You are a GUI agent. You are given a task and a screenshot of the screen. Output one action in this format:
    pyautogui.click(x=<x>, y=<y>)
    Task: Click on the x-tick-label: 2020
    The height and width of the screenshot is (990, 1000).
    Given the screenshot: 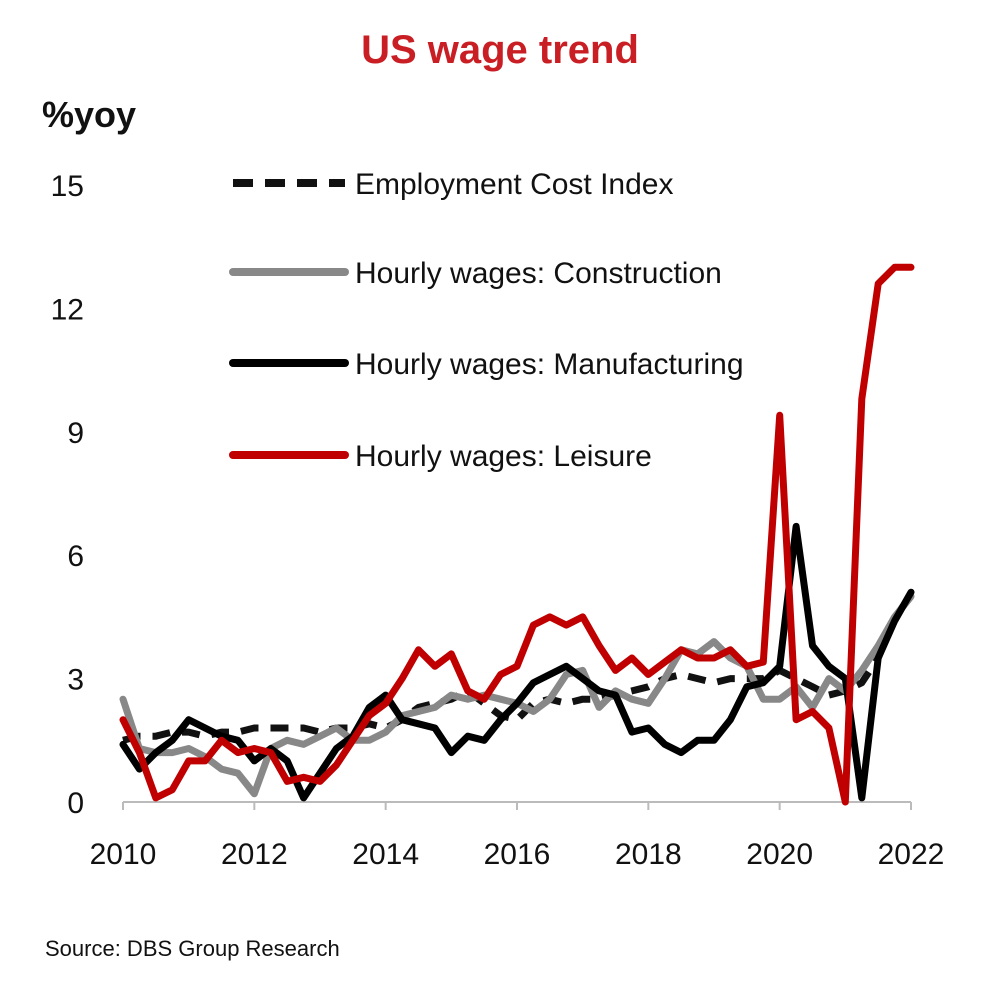 What is the action you would take?
    pyautogui.click(x=779, y=854)
    